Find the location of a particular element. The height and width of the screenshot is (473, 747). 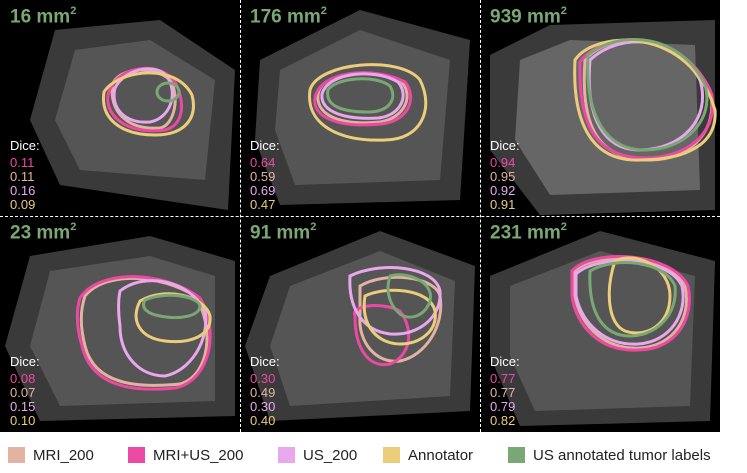

dice-mri-200: 0.49 is located at coordinates (263, 392).